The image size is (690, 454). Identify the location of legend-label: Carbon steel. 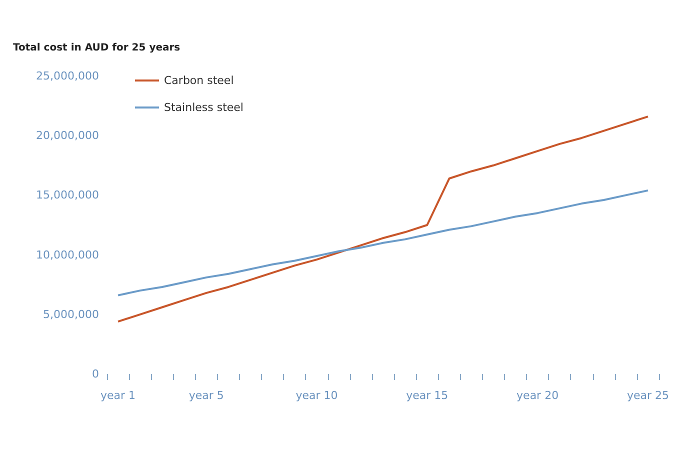
(199, 80).